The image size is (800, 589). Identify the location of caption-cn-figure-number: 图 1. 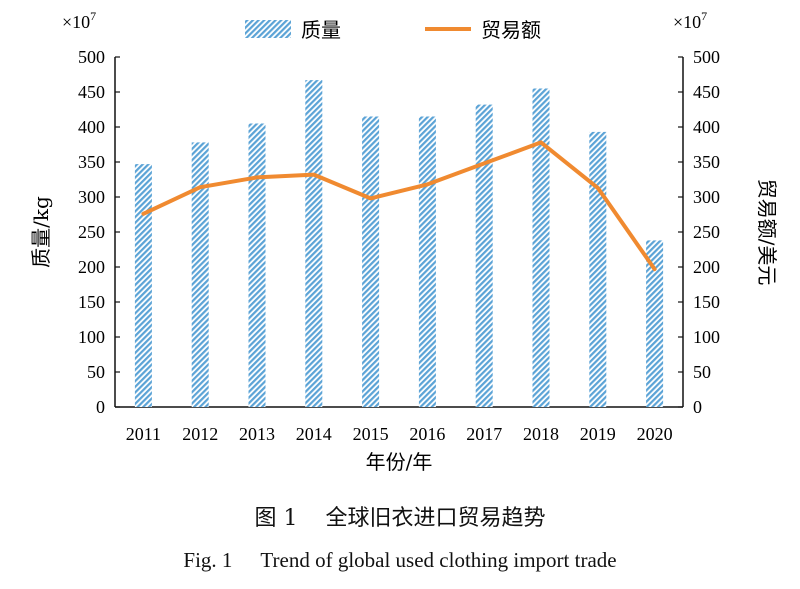
(276, 518).